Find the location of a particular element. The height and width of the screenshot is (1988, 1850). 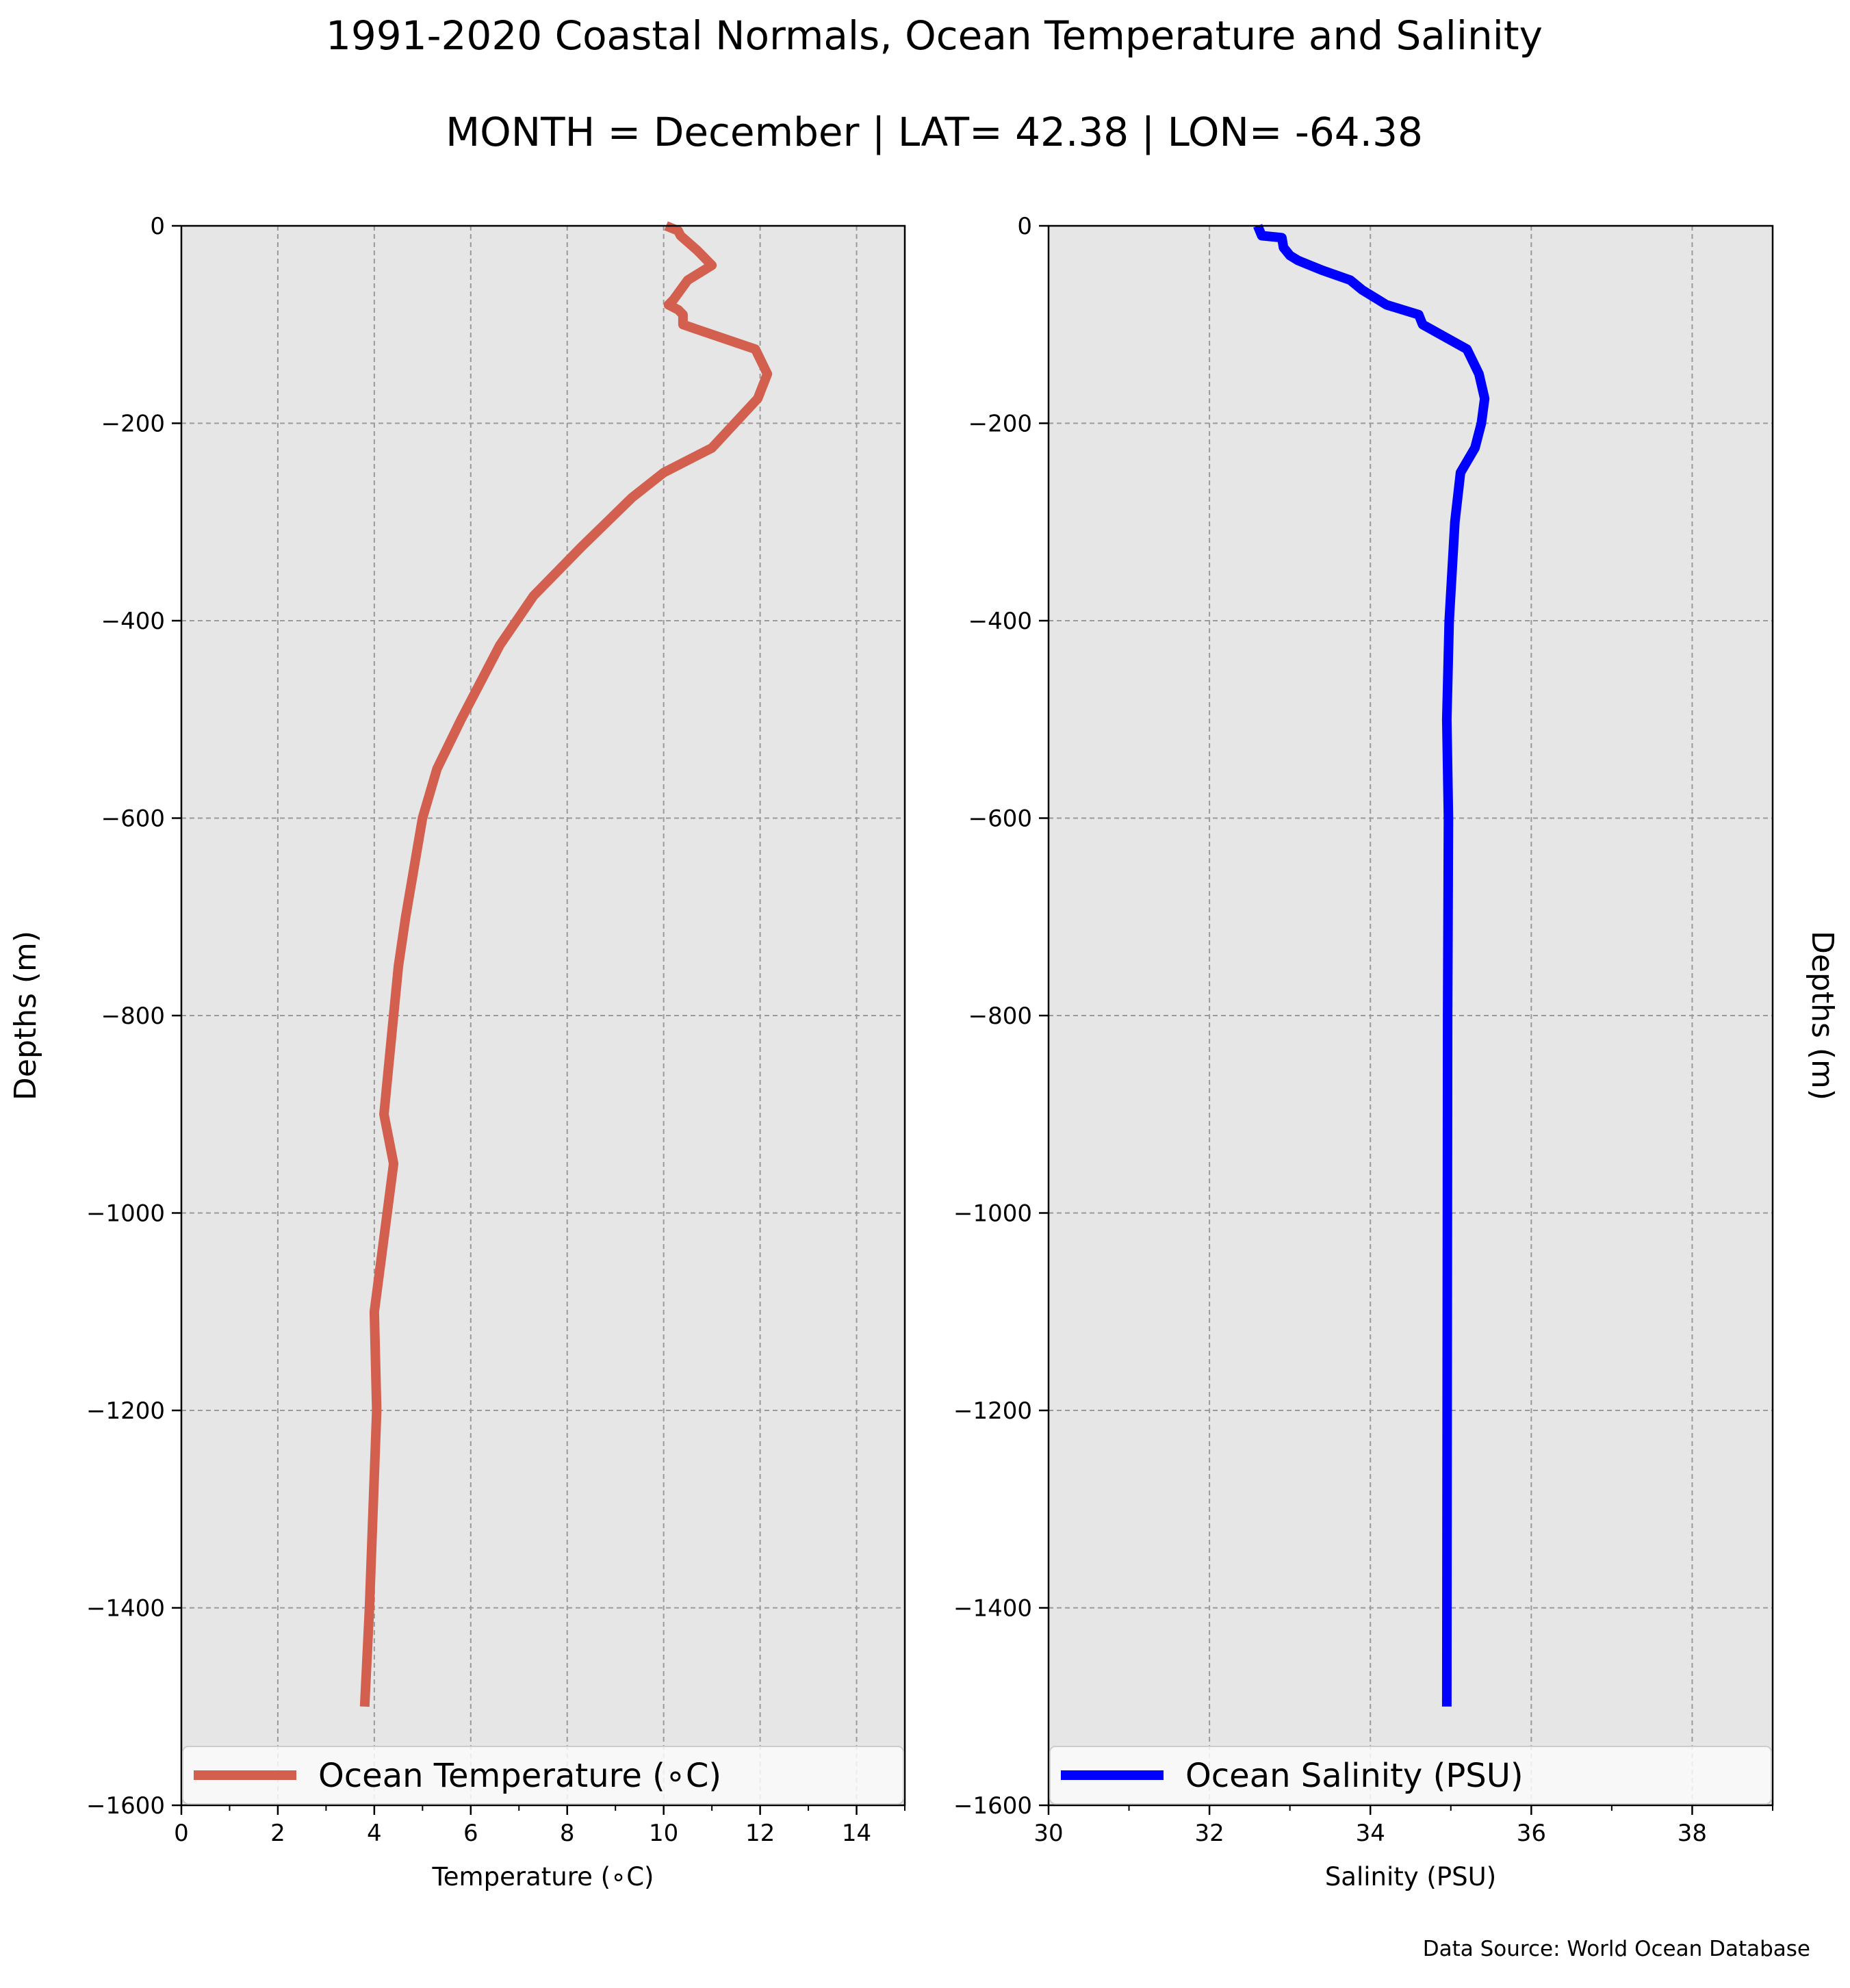

x-tick-label: 38 is located at coordinates (1692, 1833).